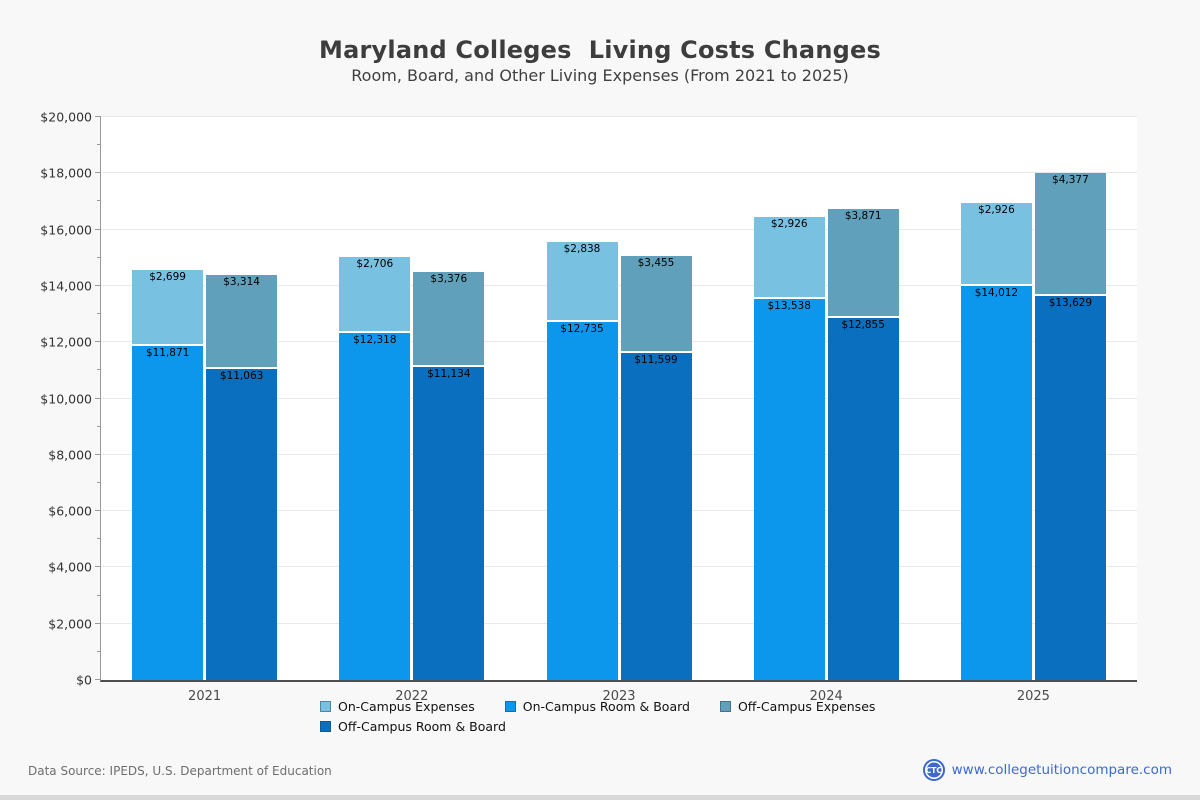 Image resolution: width=1200 pixels, height=800 pixels. I want to click on segment-on-campus-room-board-2024: $13,538, so click(789, 489).